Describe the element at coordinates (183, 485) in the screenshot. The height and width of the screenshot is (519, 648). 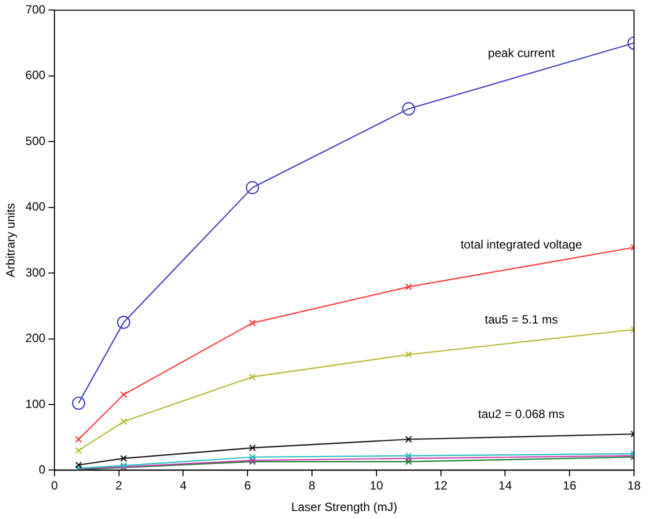
I see `x-tick-label: 4` at that location.